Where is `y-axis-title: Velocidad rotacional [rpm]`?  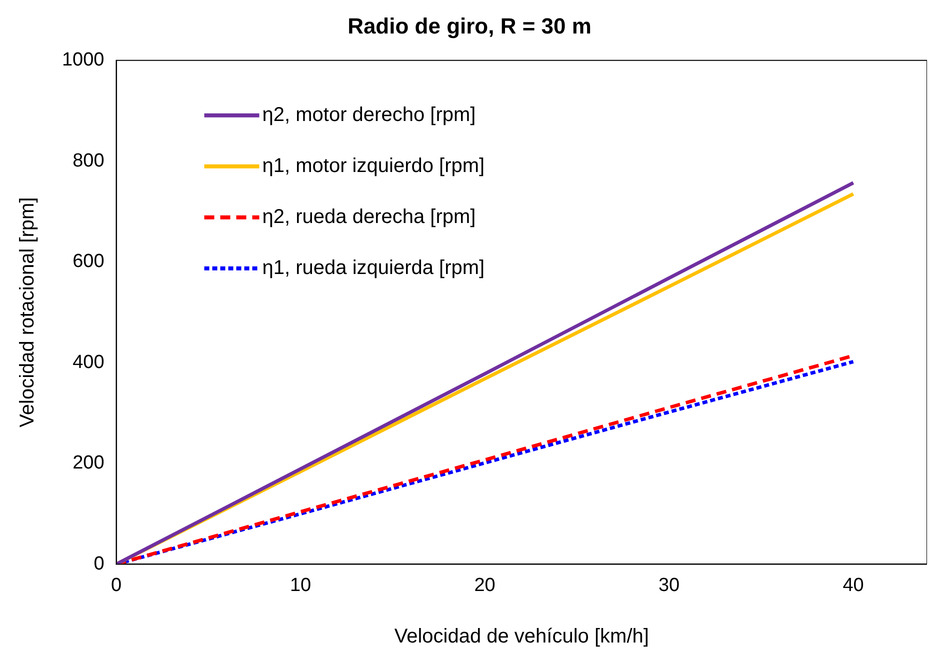 y-axis-title: Velocidad rotacional [rpm] is located at coordinates (27, 312).